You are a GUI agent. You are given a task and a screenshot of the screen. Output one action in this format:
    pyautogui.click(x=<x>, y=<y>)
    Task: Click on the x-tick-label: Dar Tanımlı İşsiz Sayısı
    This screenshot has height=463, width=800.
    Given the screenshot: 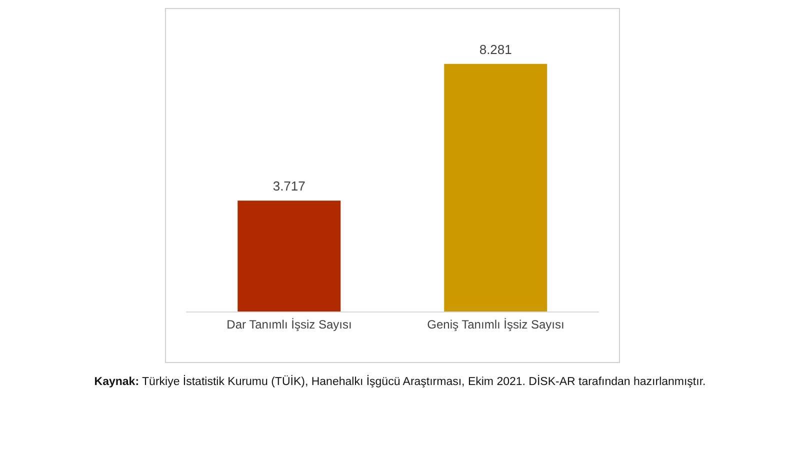 What is the action you would take?
    pyautogui.click(x=289, y=325)
    